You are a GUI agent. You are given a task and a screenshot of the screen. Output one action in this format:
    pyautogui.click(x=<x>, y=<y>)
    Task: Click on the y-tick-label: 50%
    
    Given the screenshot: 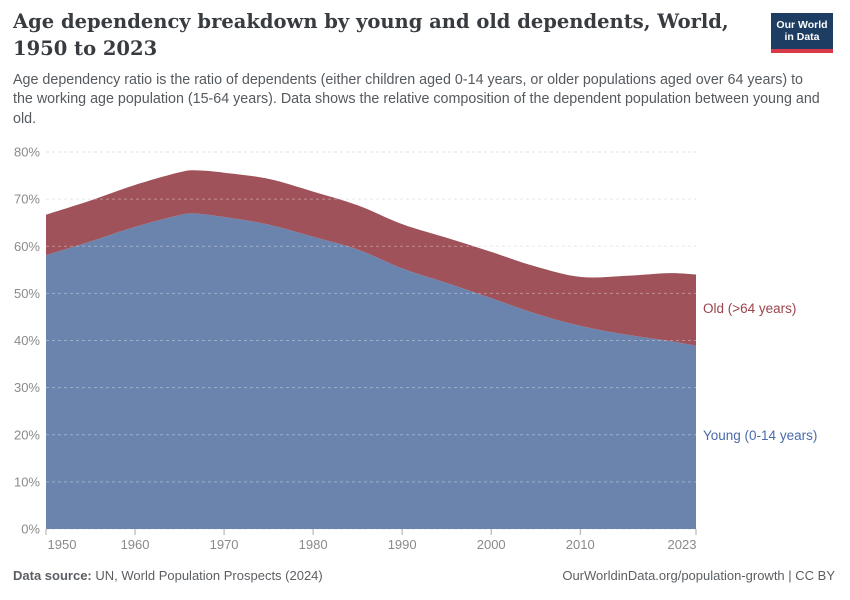 What is the action you would take?
    pyautogui.click(x=27, y=293)
    